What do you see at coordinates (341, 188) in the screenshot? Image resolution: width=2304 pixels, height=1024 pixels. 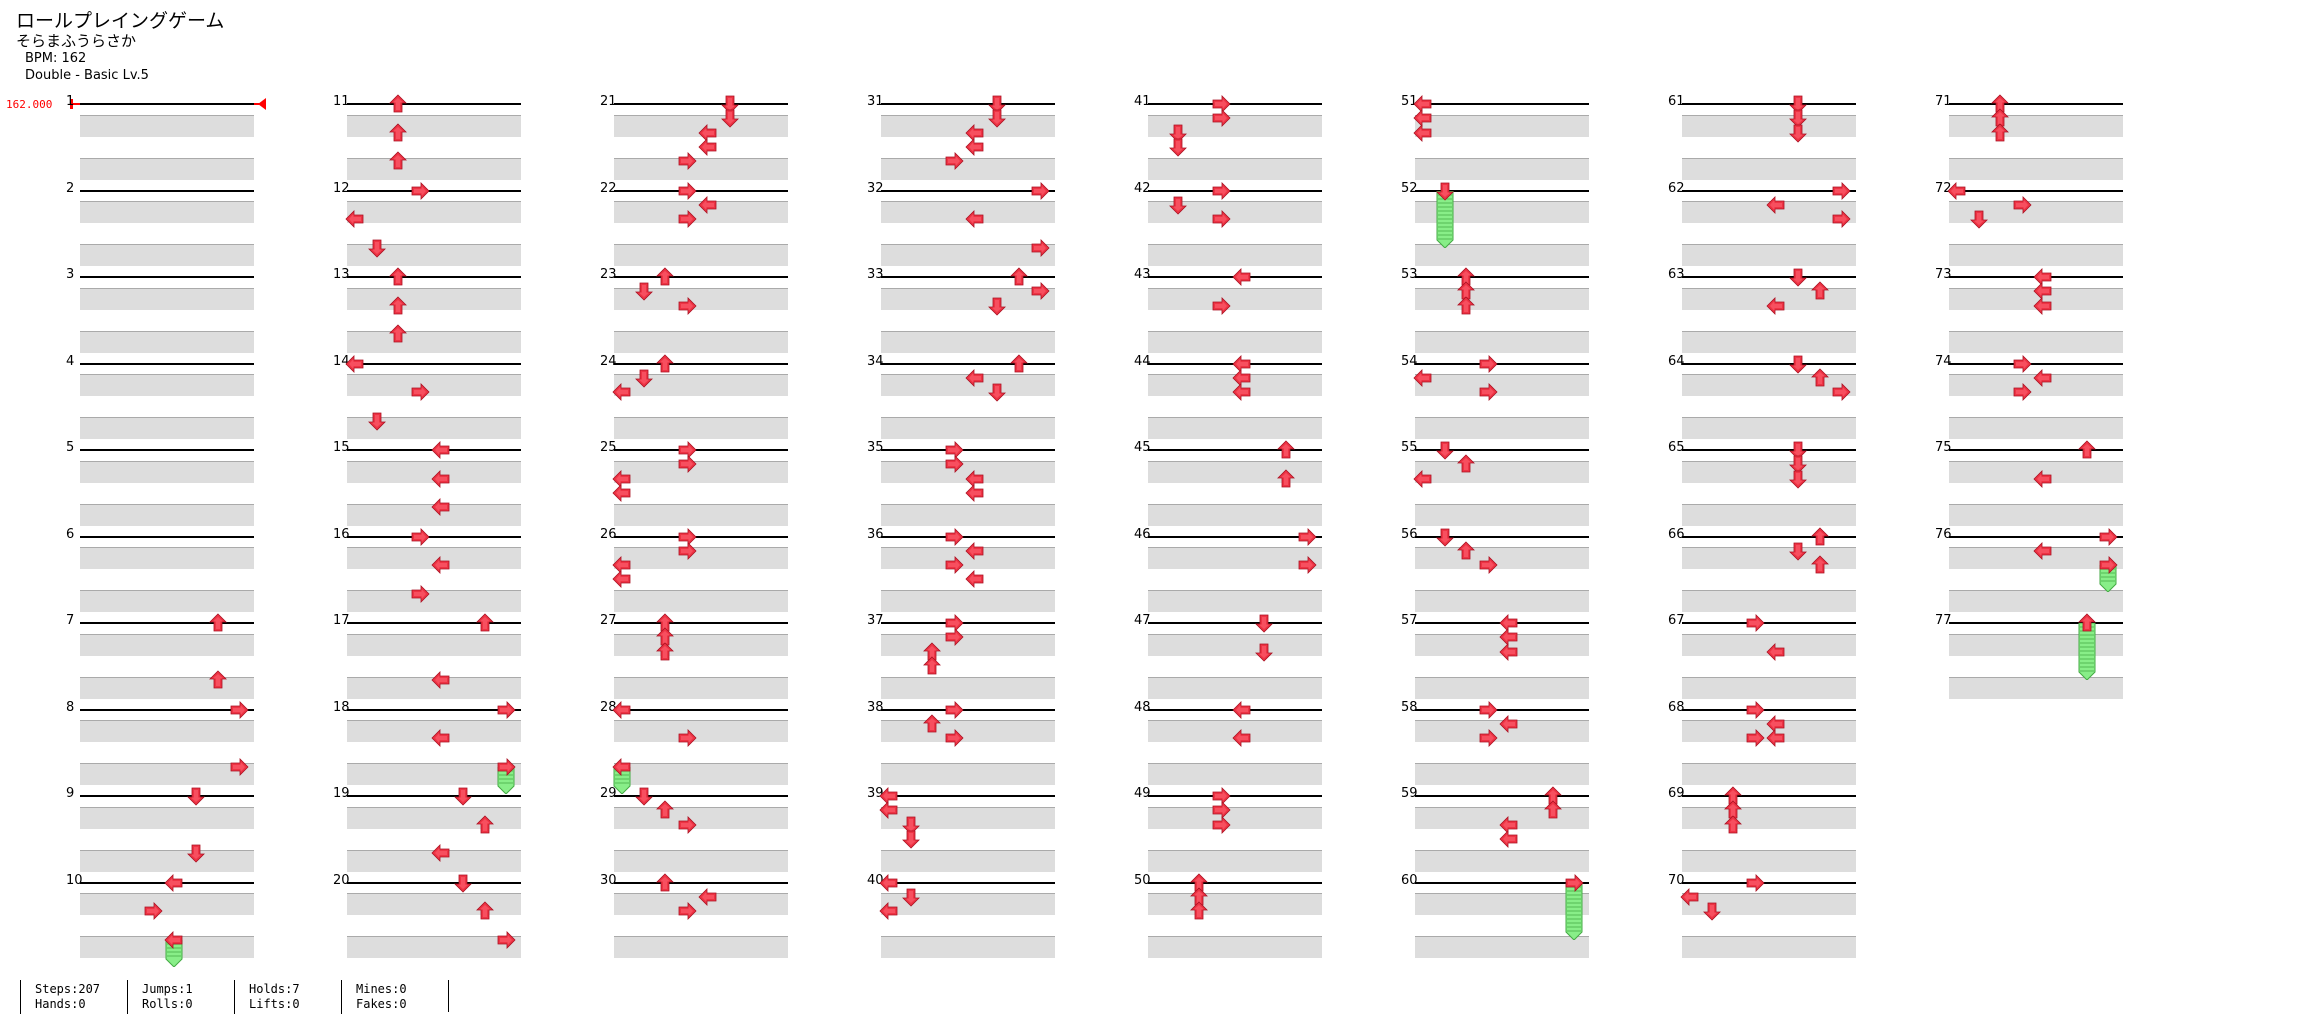 I see `measure-number: 12` at bounding box center [341, 188].